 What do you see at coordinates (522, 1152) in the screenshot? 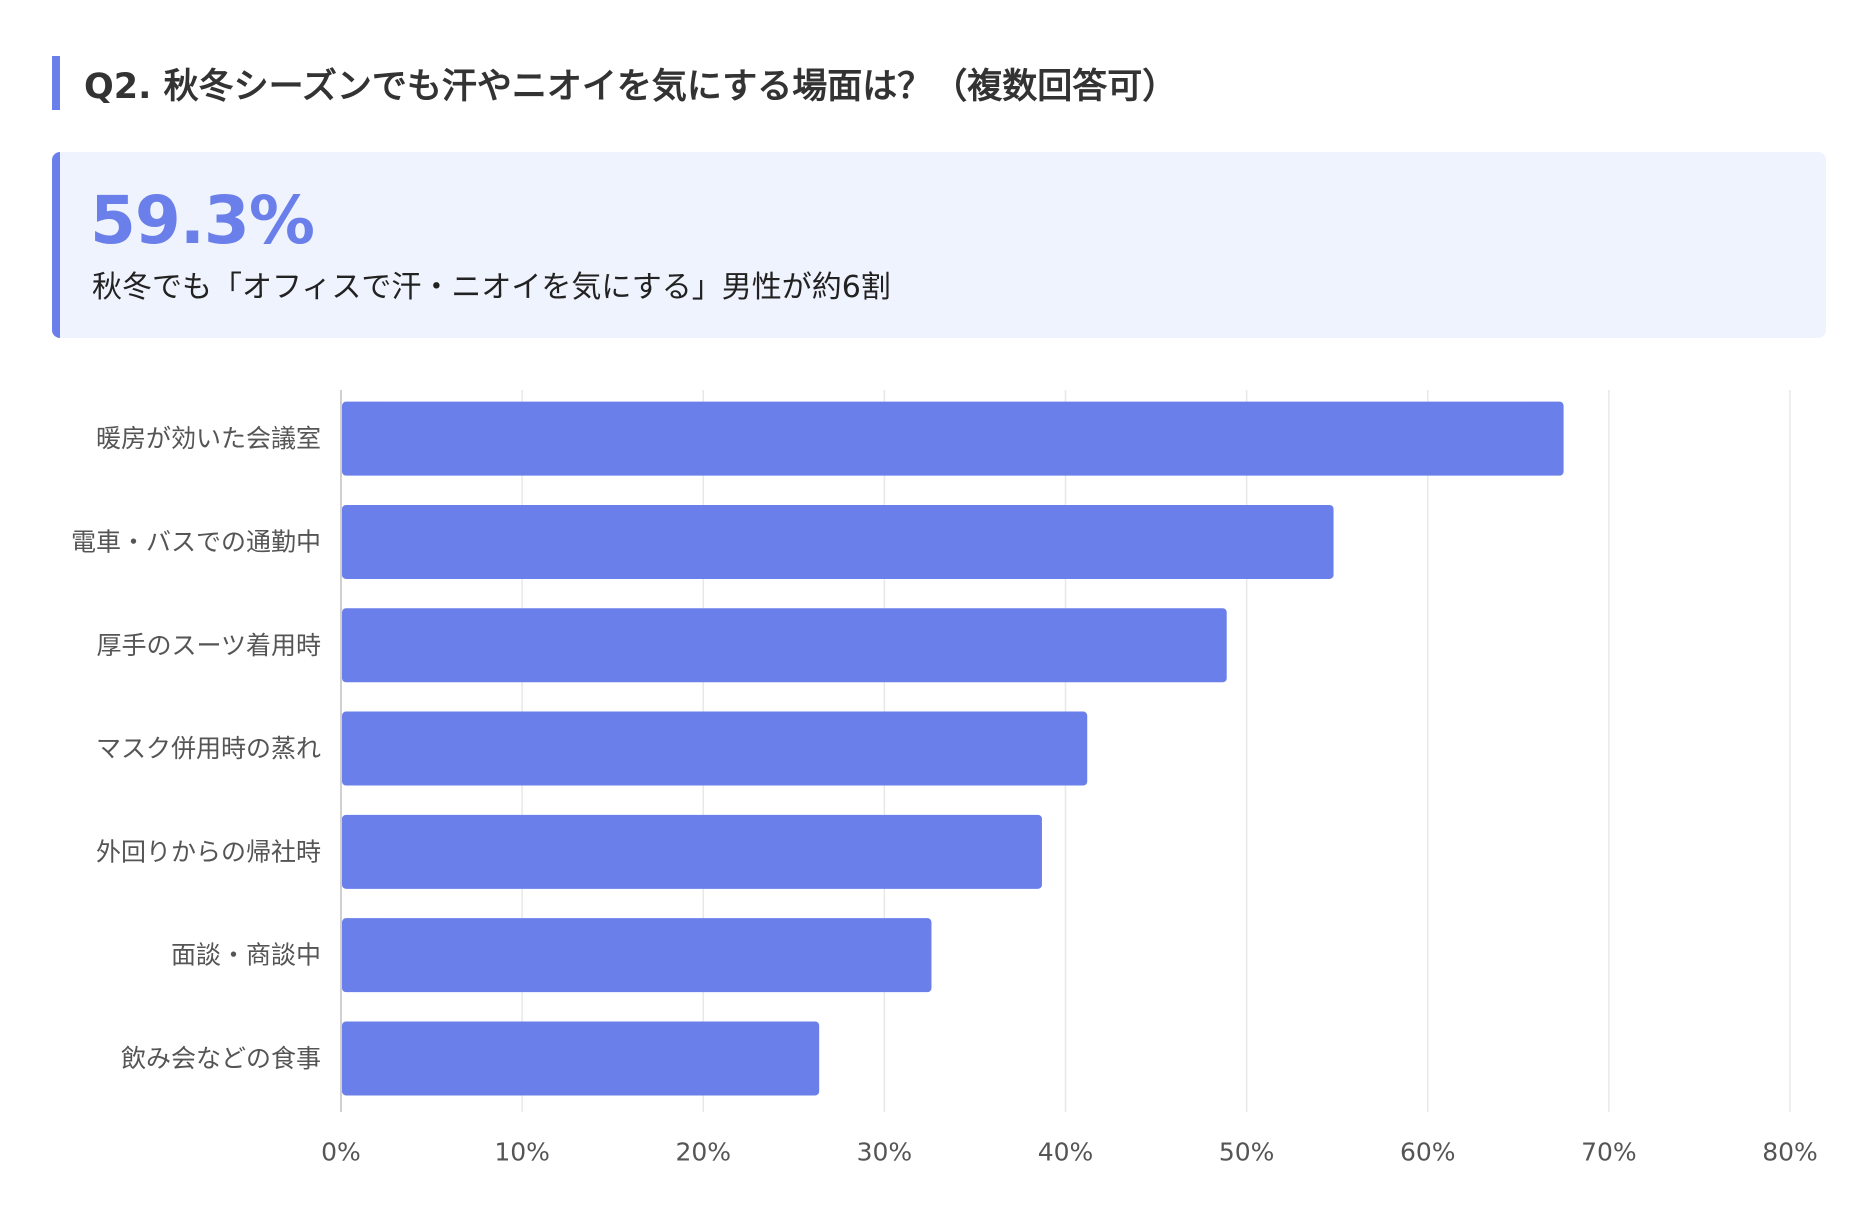
I see `x-tick-label-1: 10%` at bounding box center [522, 1152].